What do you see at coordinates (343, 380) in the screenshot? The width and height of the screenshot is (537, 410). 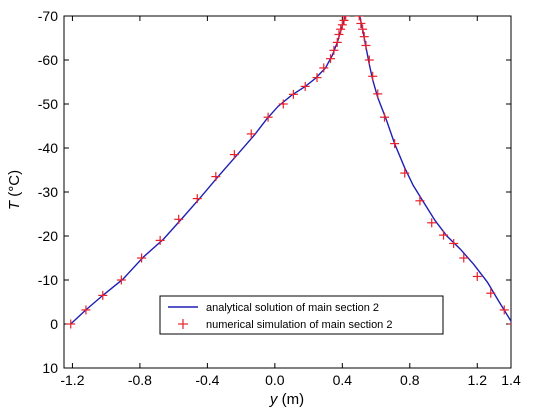 I see `x-tick-label: 0.4` at bounding box center [343, 380].